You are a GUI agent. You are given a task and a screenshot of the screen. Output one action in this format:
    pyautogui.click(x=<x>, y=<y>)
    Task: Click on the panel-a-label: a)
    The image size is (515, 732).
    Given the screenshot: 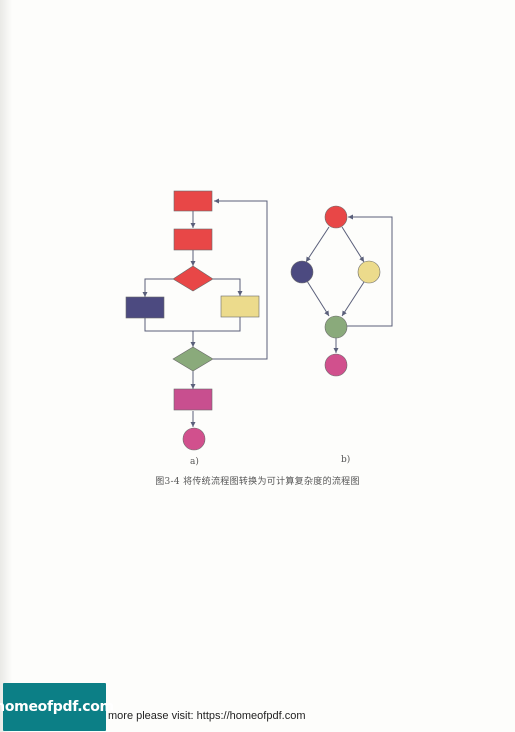 What is the action you would take?
    pyautogui.click(x=194, y=462)
    